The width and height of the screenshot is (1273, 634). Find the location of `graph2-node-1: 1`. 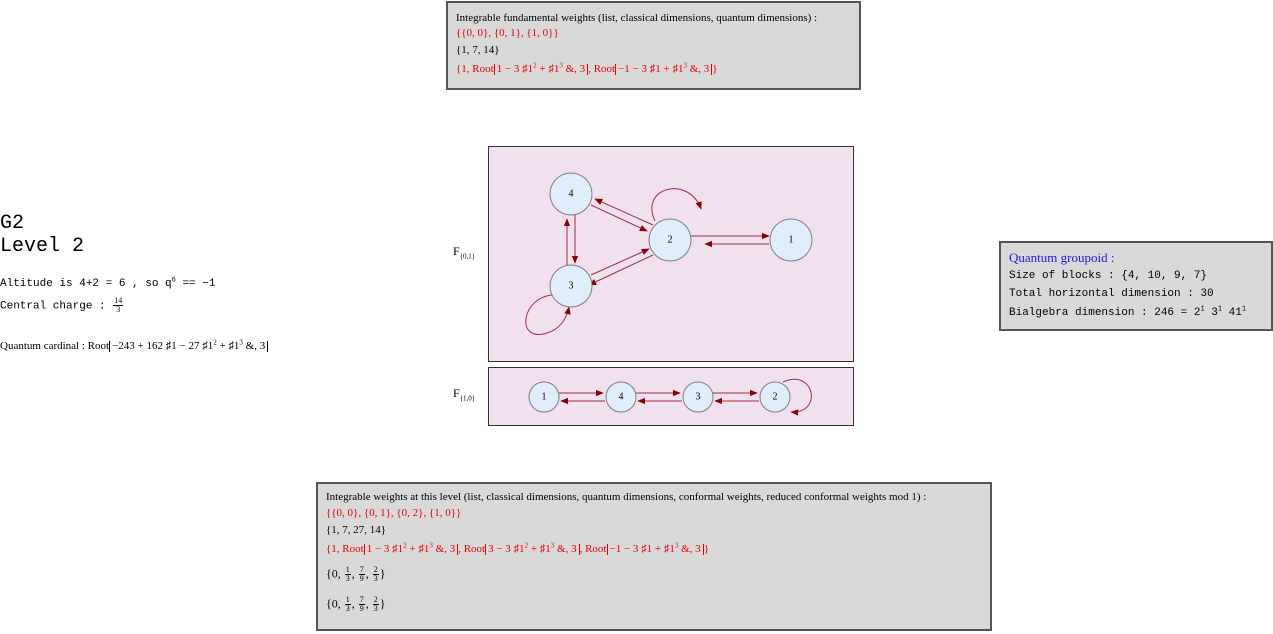

graph2-node-1: 1 is located at coordinates (544, 397).